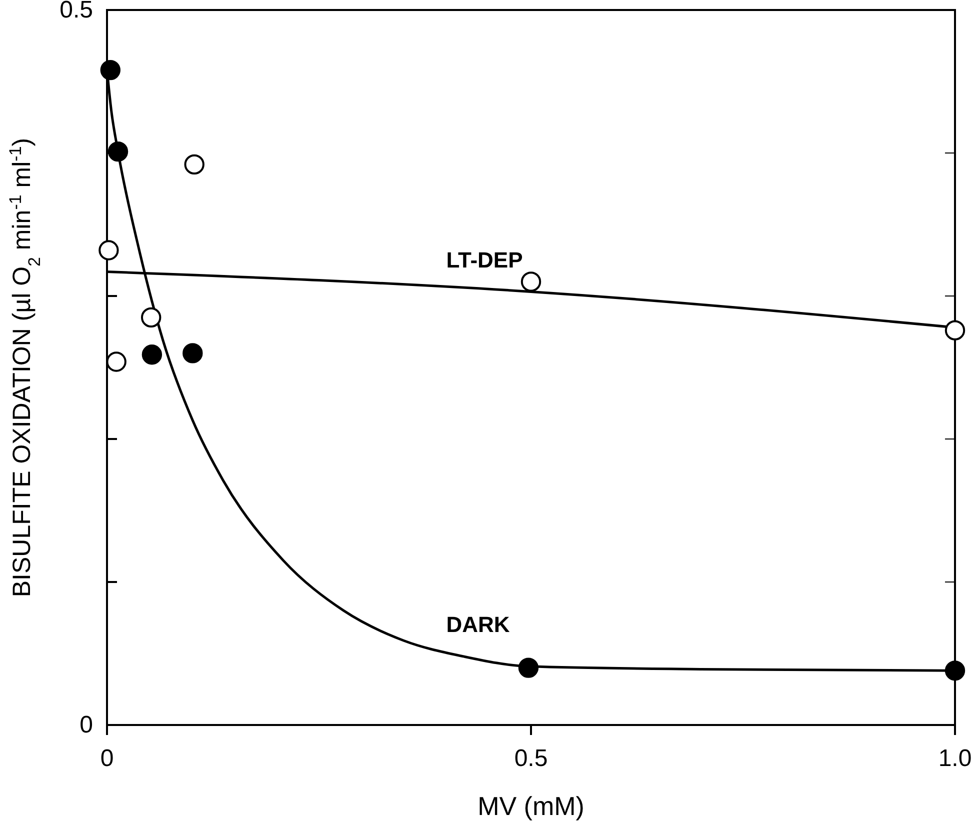  What do you see at coordinates (531, 758) in the screenshot?
I see `x-tick-label: 0.5` at bounding box center [531, 758].